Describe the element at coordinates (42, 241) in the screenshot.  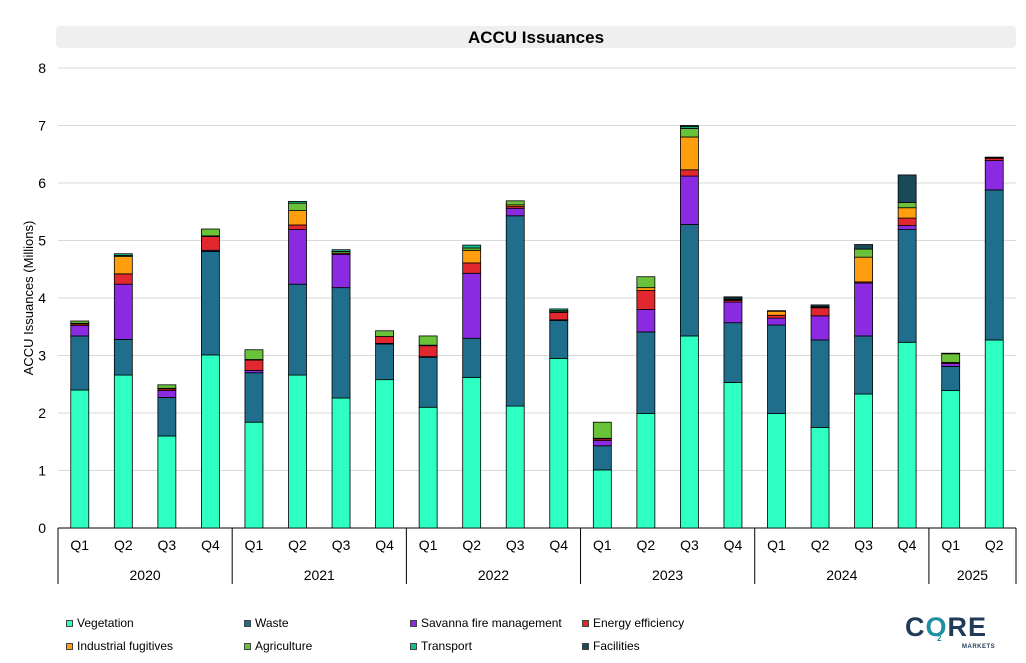
I see `y-tick-label: 5` at that location.